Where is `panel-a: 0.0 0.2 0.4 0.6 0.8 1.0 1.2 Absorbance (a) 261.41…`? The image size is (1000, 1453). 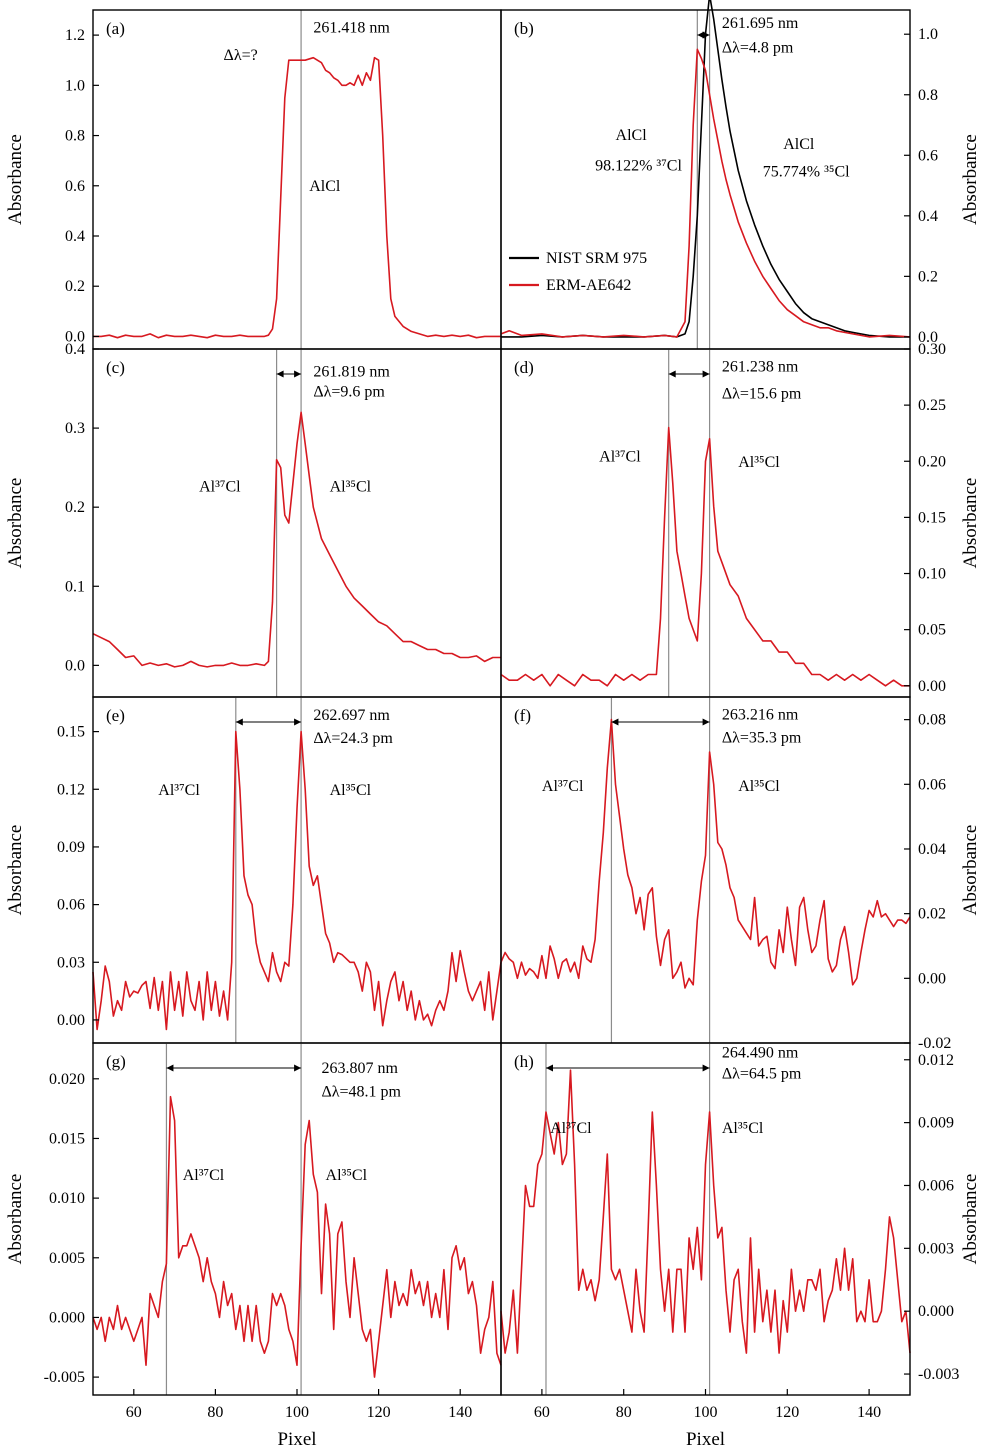 panel-a: 0.0 0.2 0.4 0.6 0.8 1.0 1.2 Absorbance (a) 261.41… is located at coordinates (253, 179).